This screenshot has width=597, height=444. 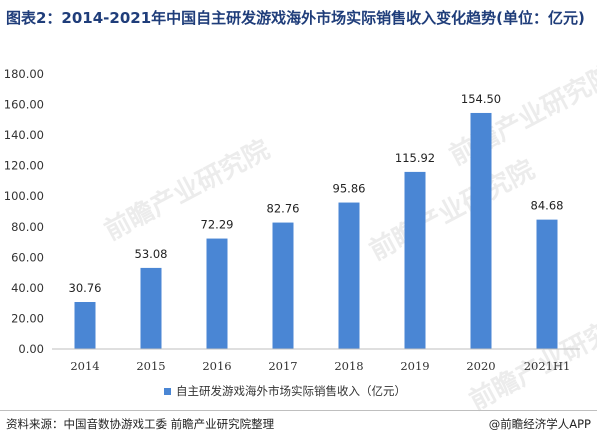 I want to click on legend-swatch, so click(x=167, y=391).